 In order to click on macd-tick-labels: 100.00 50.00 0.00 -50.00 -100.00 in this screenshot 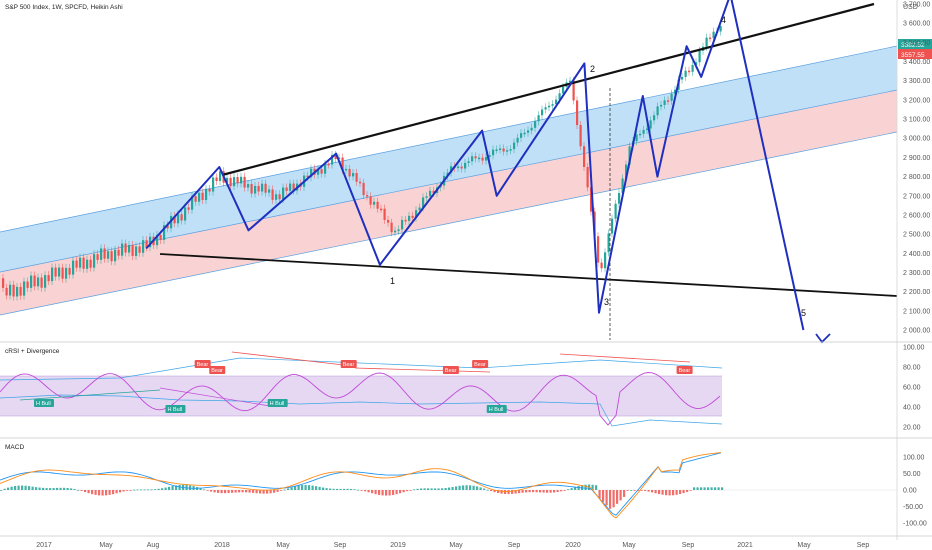, I will do `click(915, 491)`.